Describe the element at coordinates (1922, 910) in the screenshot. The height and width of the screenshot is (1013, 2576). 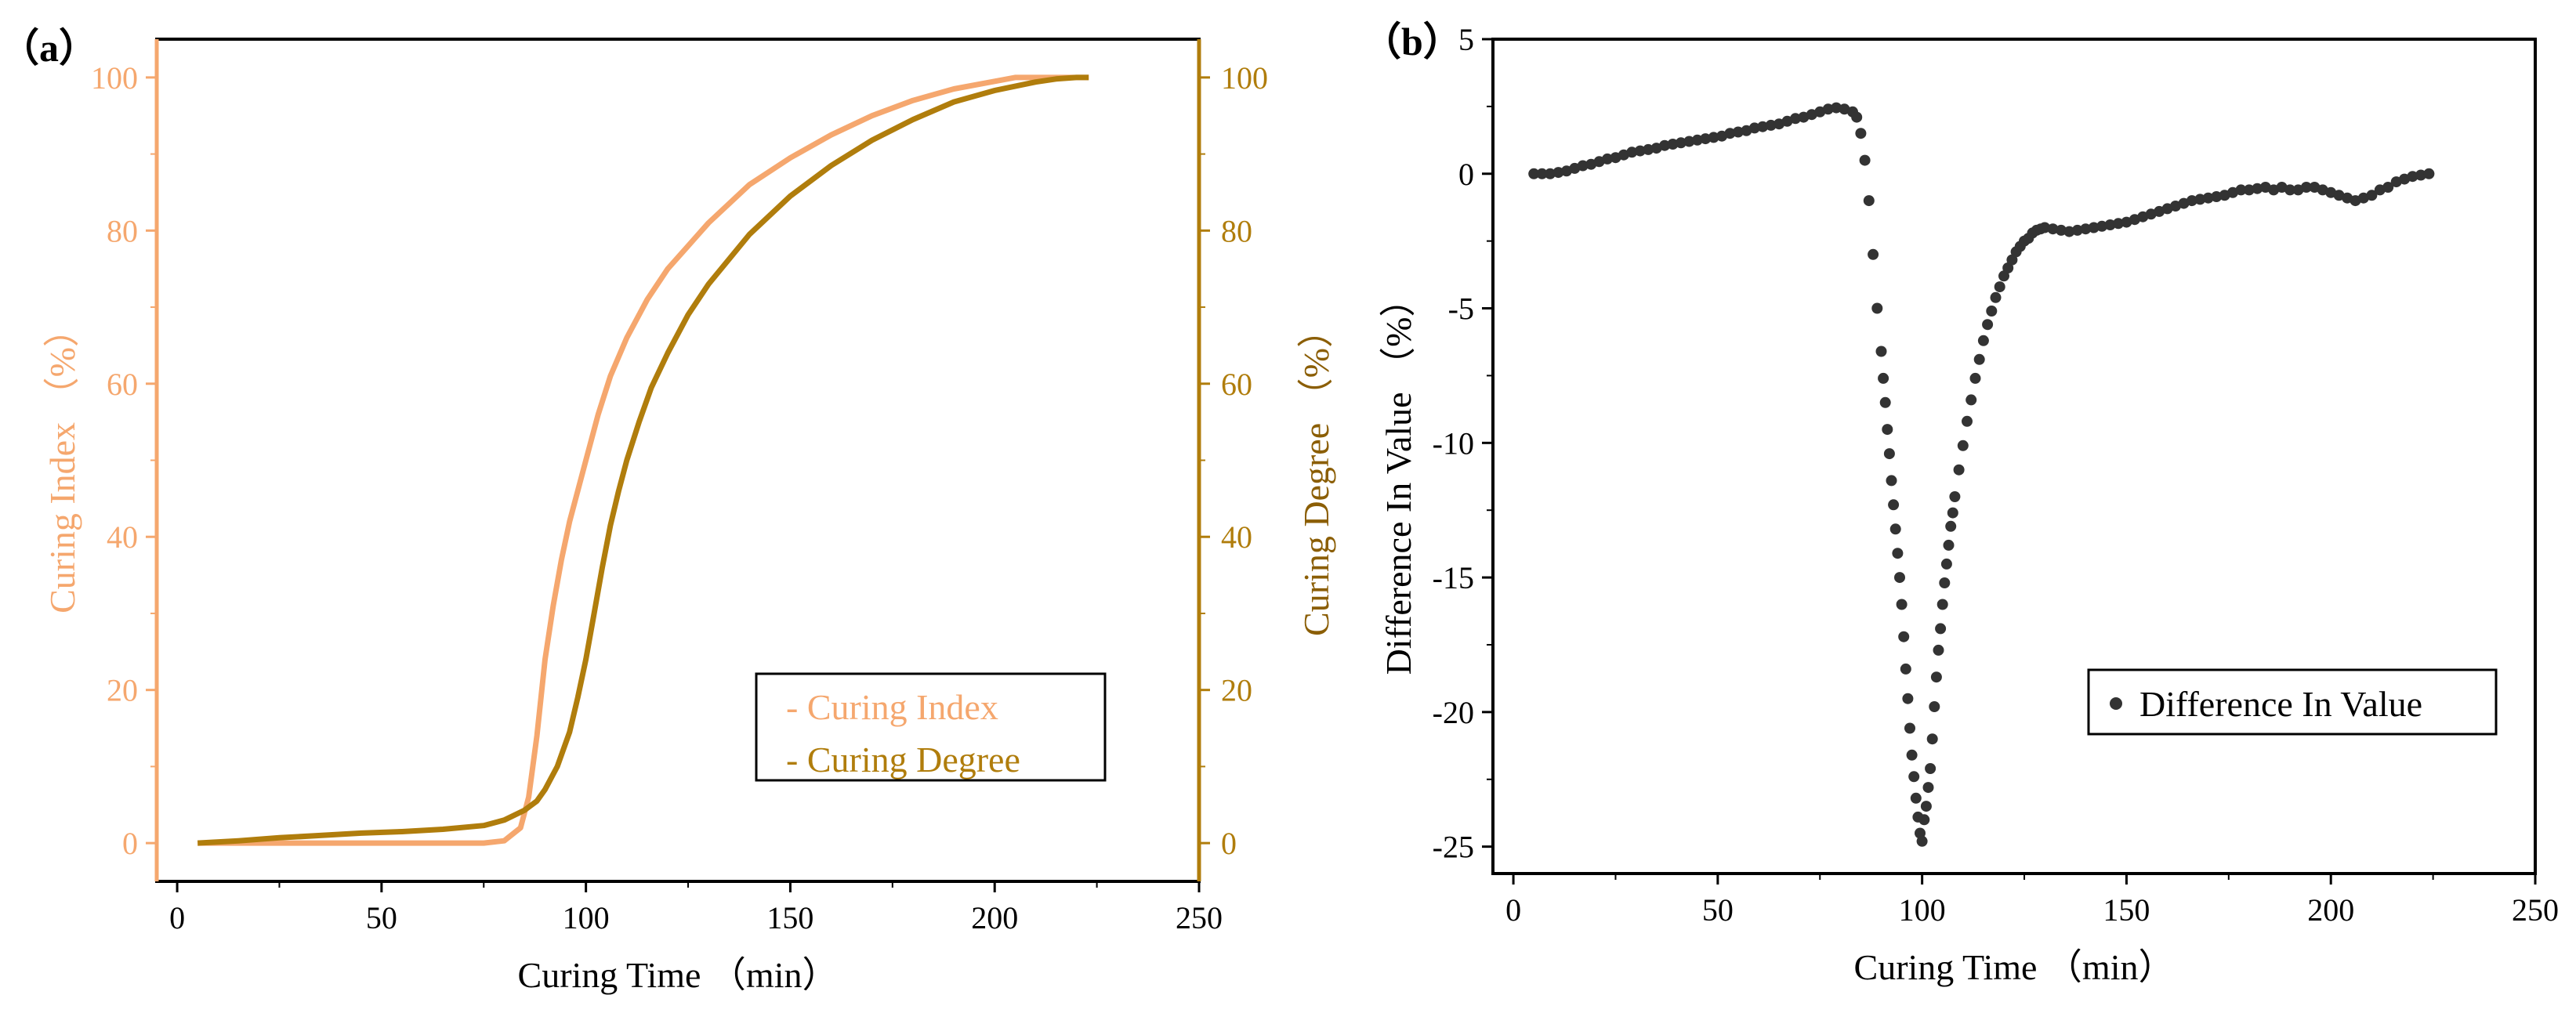
I see `chart-b-x-tick-label: 100` at that location.